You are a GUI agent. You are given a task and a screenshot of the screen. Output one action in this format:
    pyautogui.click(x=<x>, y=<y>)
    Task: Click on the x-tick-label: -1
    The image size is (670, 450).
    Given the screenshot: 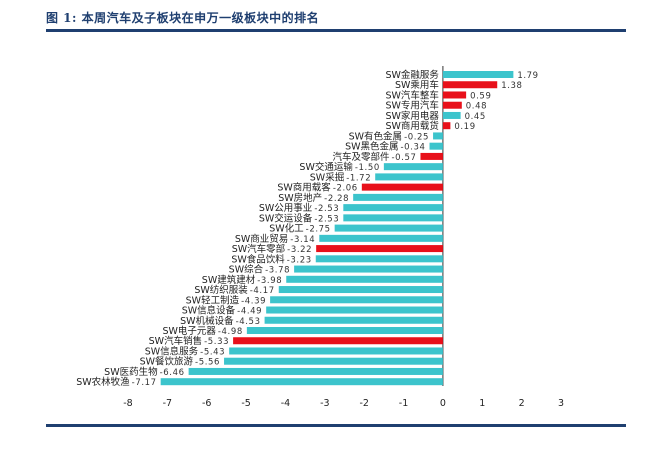 What is the action you would take?
    pyautogui.click(x=403, y=403)
    